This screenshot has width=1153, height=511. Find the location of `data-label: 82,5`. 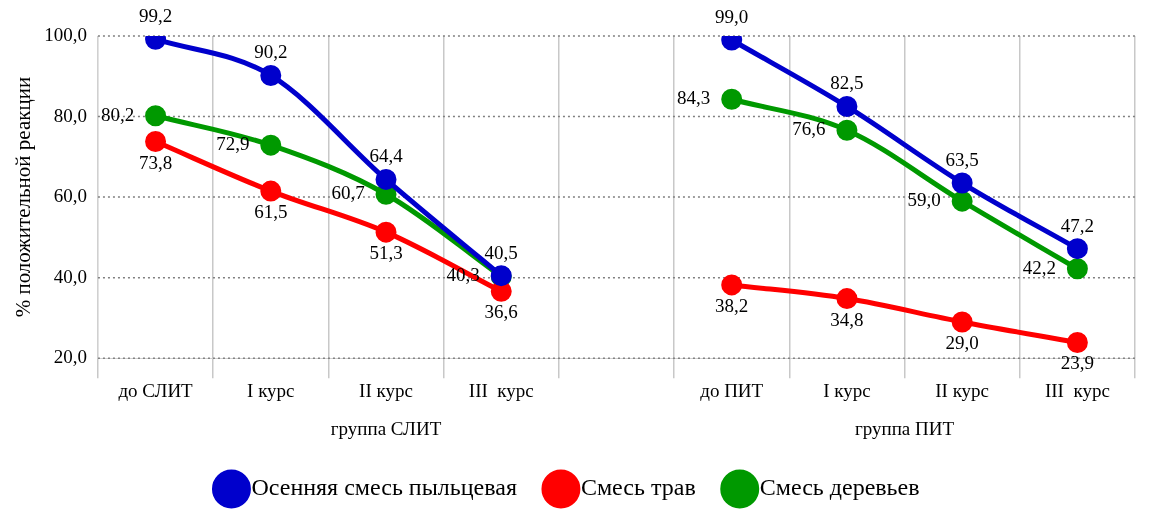

data-label: 82,5 is located at coordinates (847, 83).